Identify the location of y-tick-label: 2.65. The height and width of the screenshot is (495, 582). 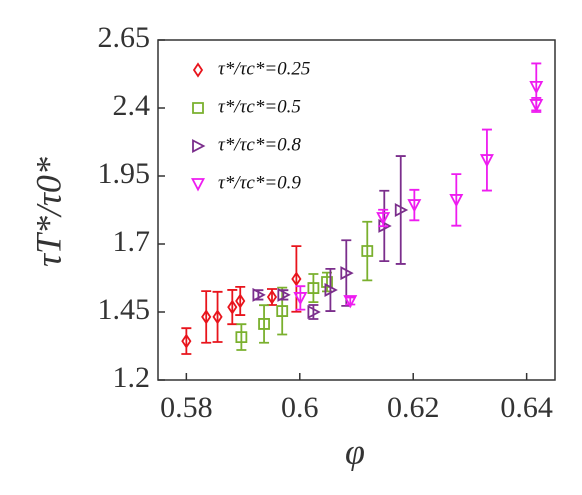
(124, 37).